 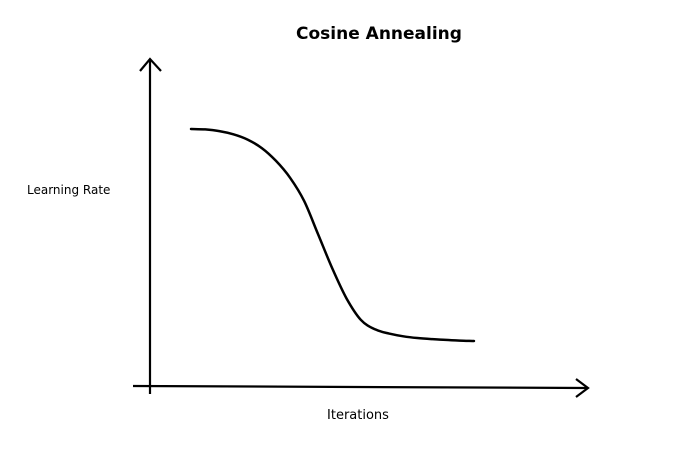 What do you see at coordinates (360, 387) in the screenshot?
I see `x-axis-line` at bounding box center [360, 387].